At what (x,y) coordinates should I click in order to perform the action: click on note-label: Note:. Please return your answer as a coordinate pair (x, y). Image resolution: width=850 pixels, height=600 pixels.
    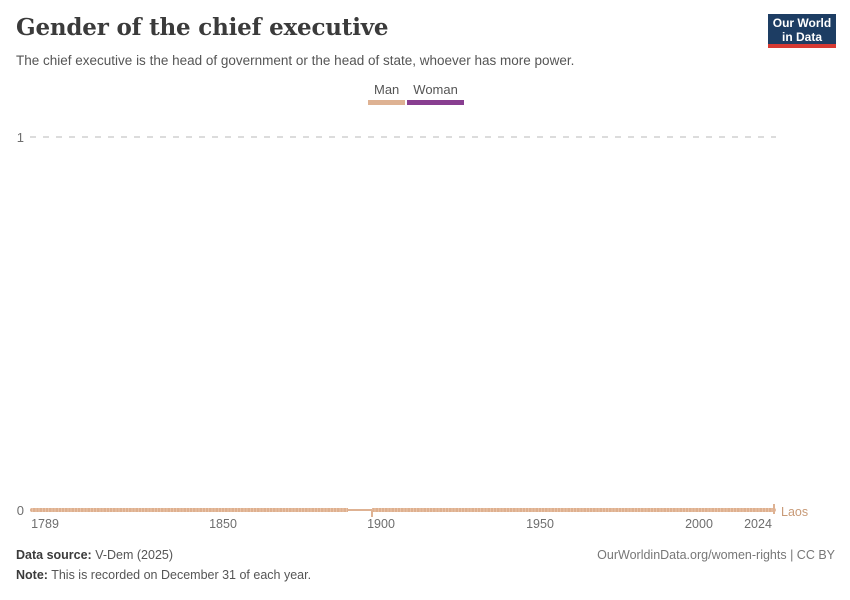
    Looking at the image, I should click on (32, 575).